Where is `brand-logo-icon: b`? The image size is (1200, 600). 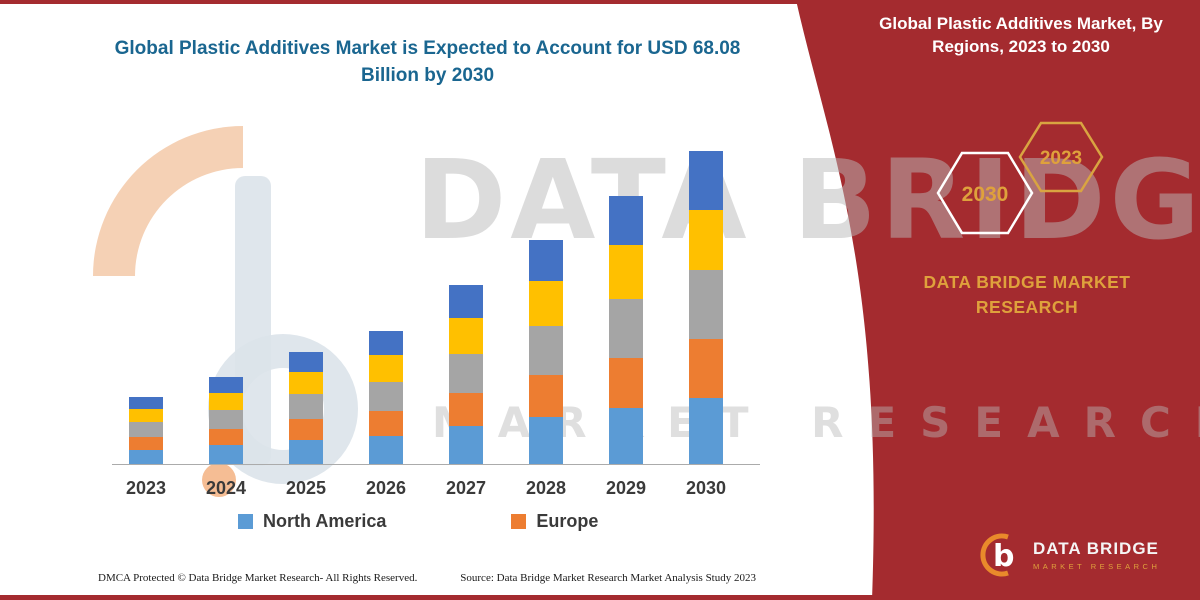
brand-logo-icon: b is located at coordinates (997, 555).